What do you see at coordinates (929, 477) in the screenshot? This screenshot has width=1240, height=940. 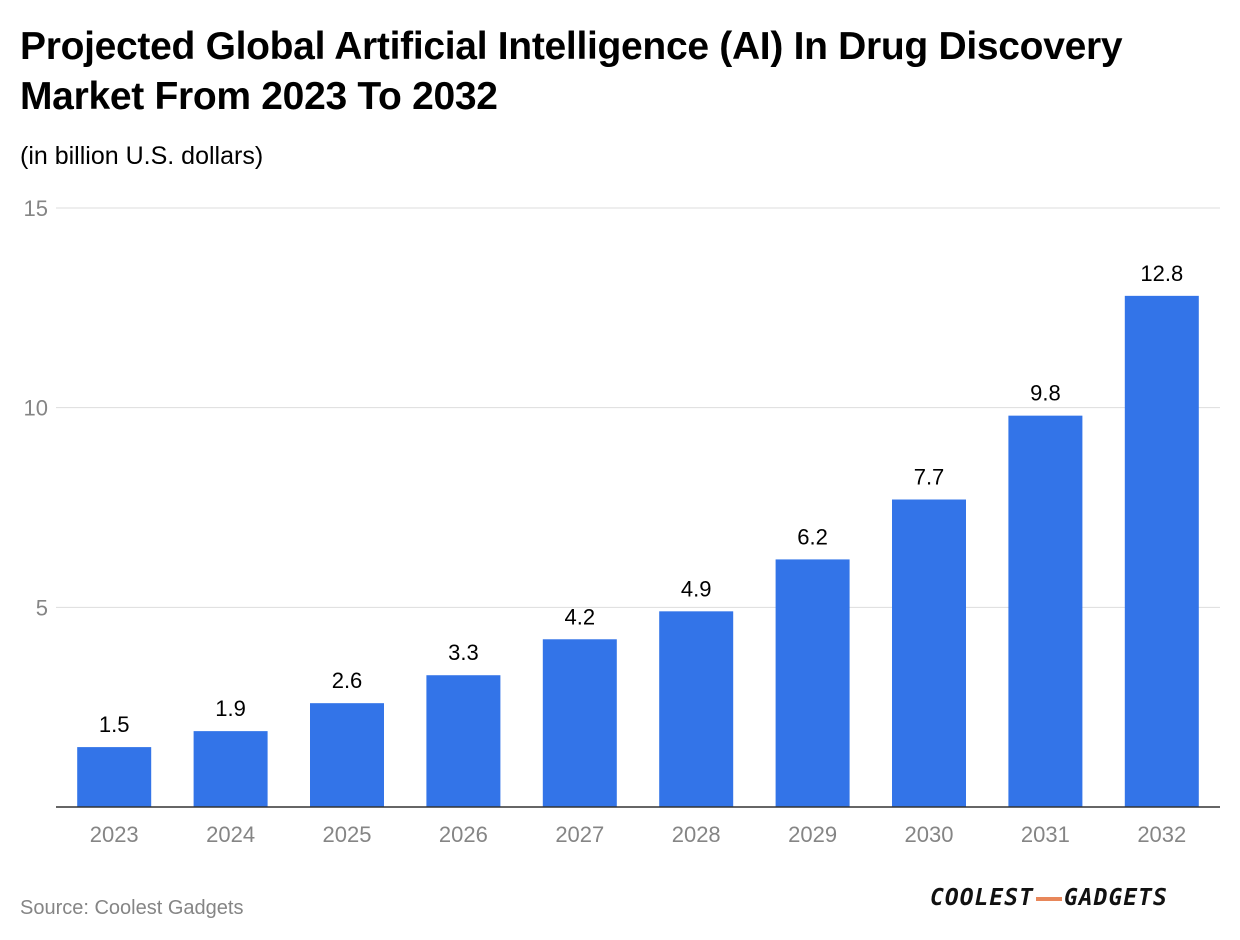 I see `bar-value-label: 7.7` at bounding box center [929, 477].